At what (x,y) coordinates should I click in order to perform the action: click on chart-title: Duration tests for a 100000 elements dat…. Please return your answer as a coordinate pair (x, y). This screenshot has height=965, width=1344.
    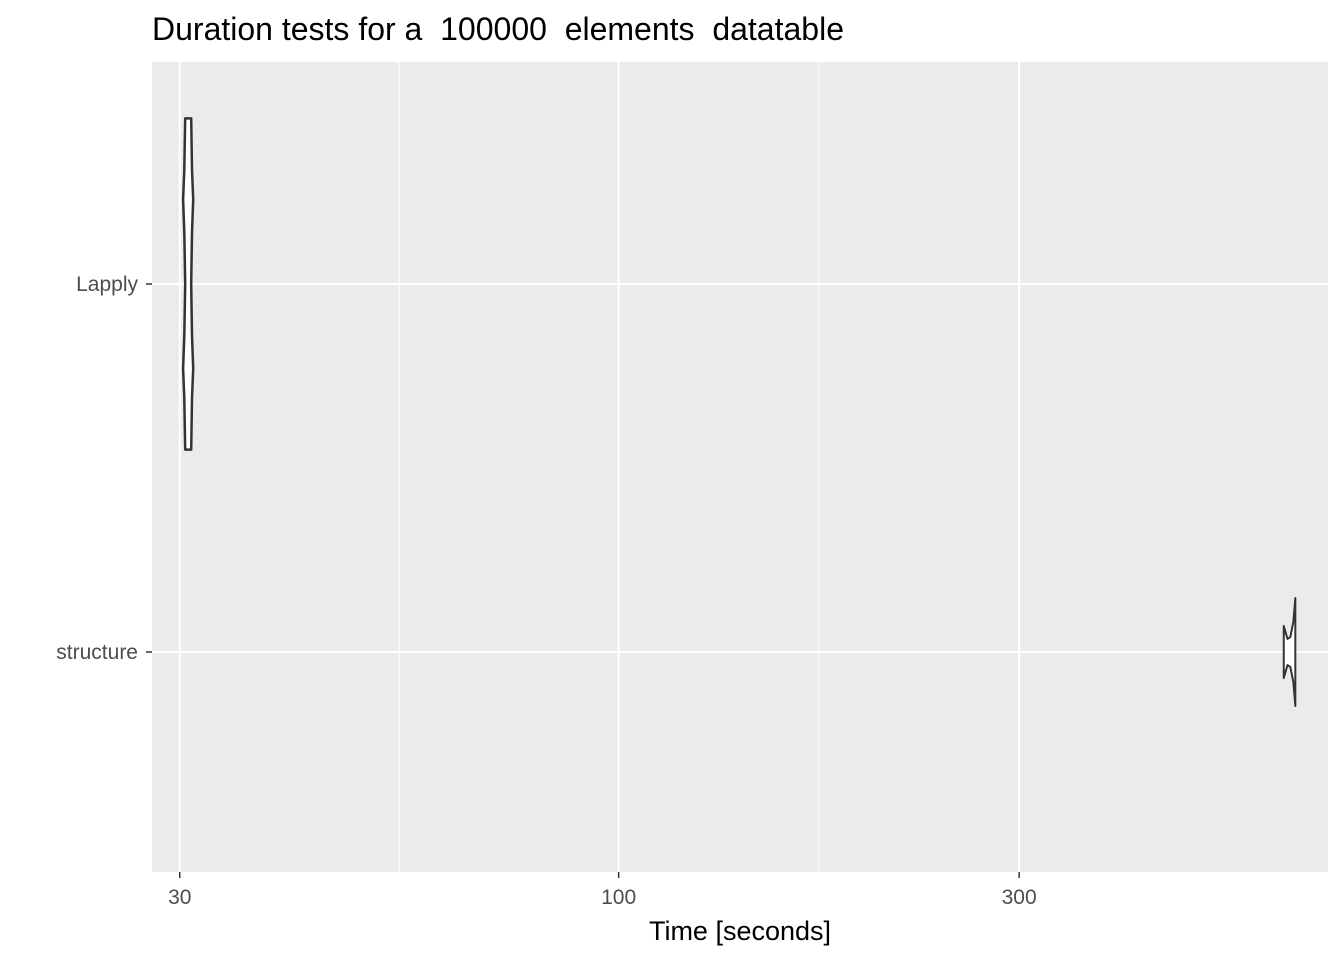
    Looking at the image, I should click on (498, 29).